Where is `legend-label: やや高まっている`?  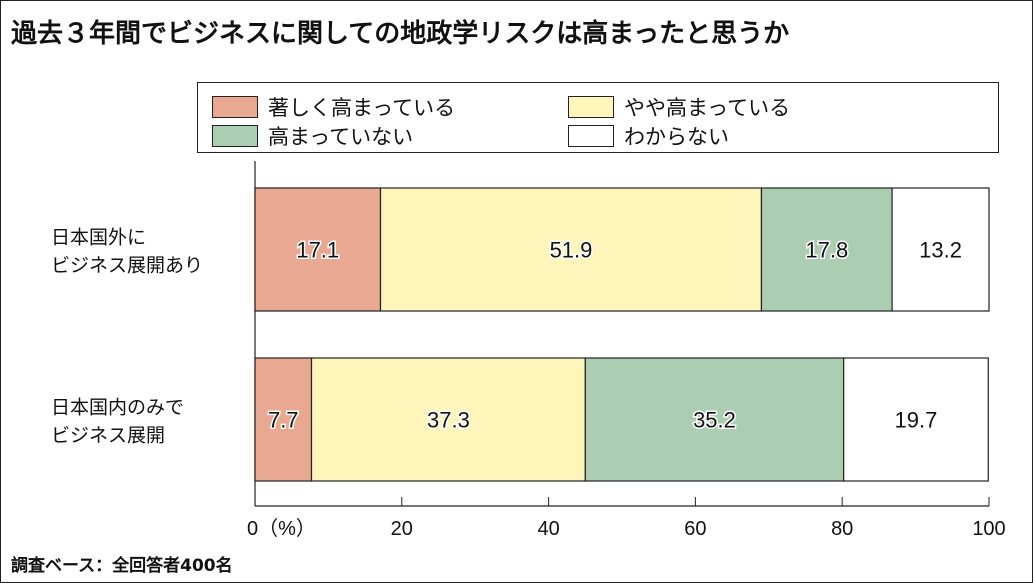
legend-label: やや高まっている is located at coordinates (707, 108).